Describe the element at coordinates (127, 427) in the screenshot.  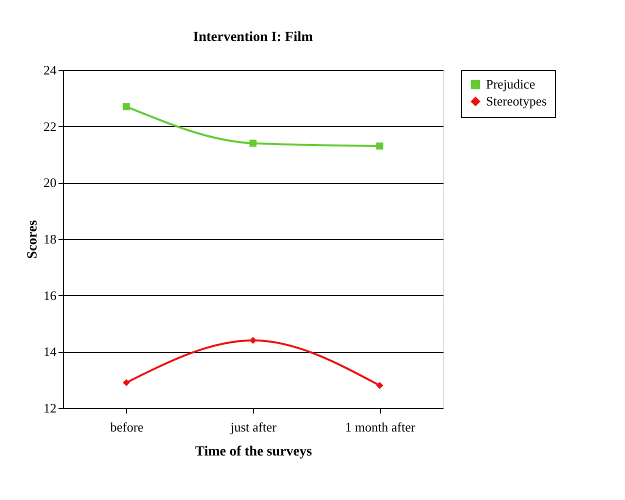
I see `x-tick-label: before` at that location.